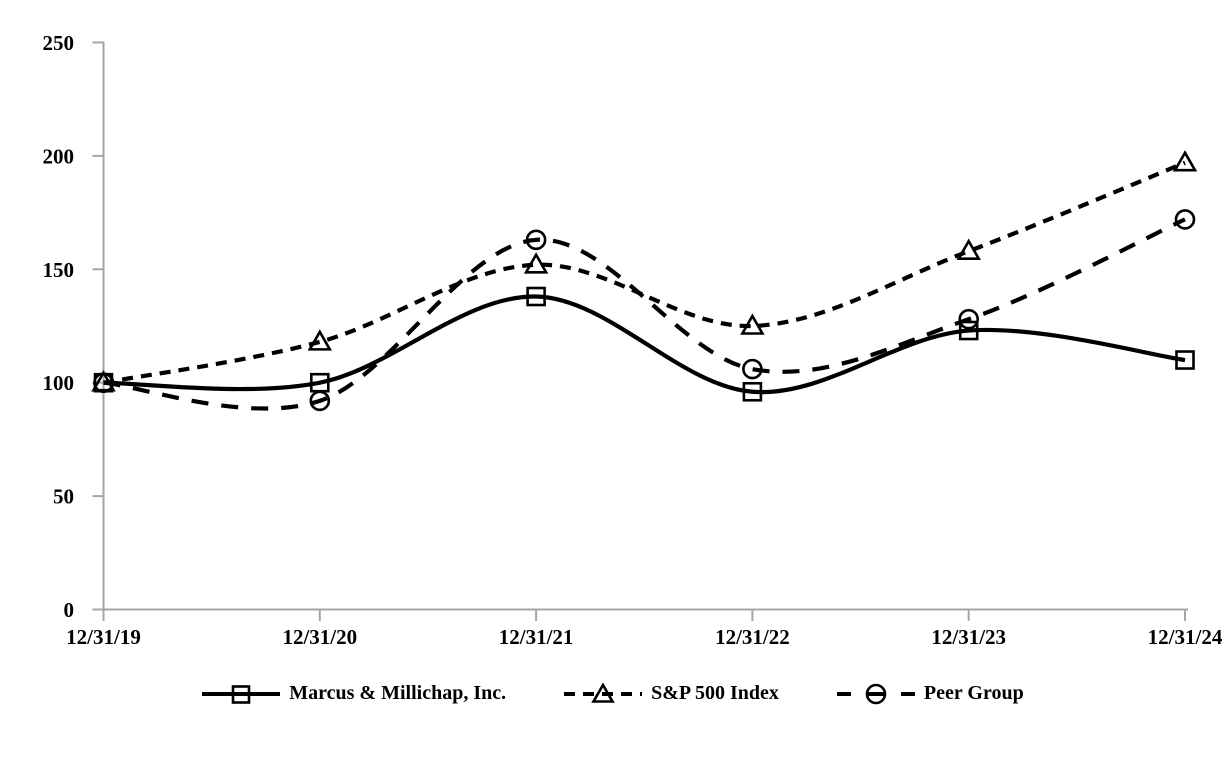  I want to click on x-axis-tick-label: 12/31/20, so click(319, 637).